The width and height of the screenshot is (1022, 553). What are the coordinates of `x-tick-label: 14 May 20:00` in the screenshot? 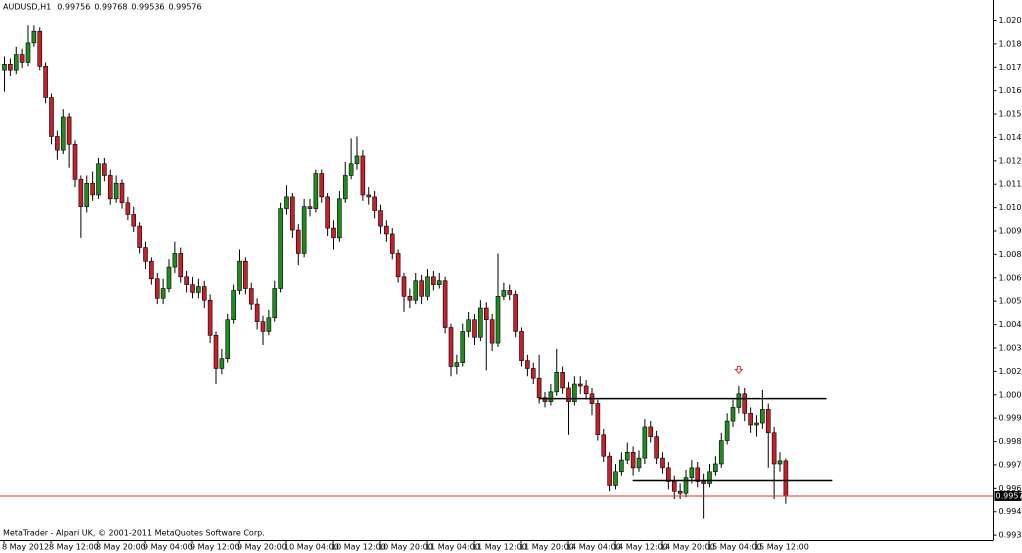 It's located at (687, 547).